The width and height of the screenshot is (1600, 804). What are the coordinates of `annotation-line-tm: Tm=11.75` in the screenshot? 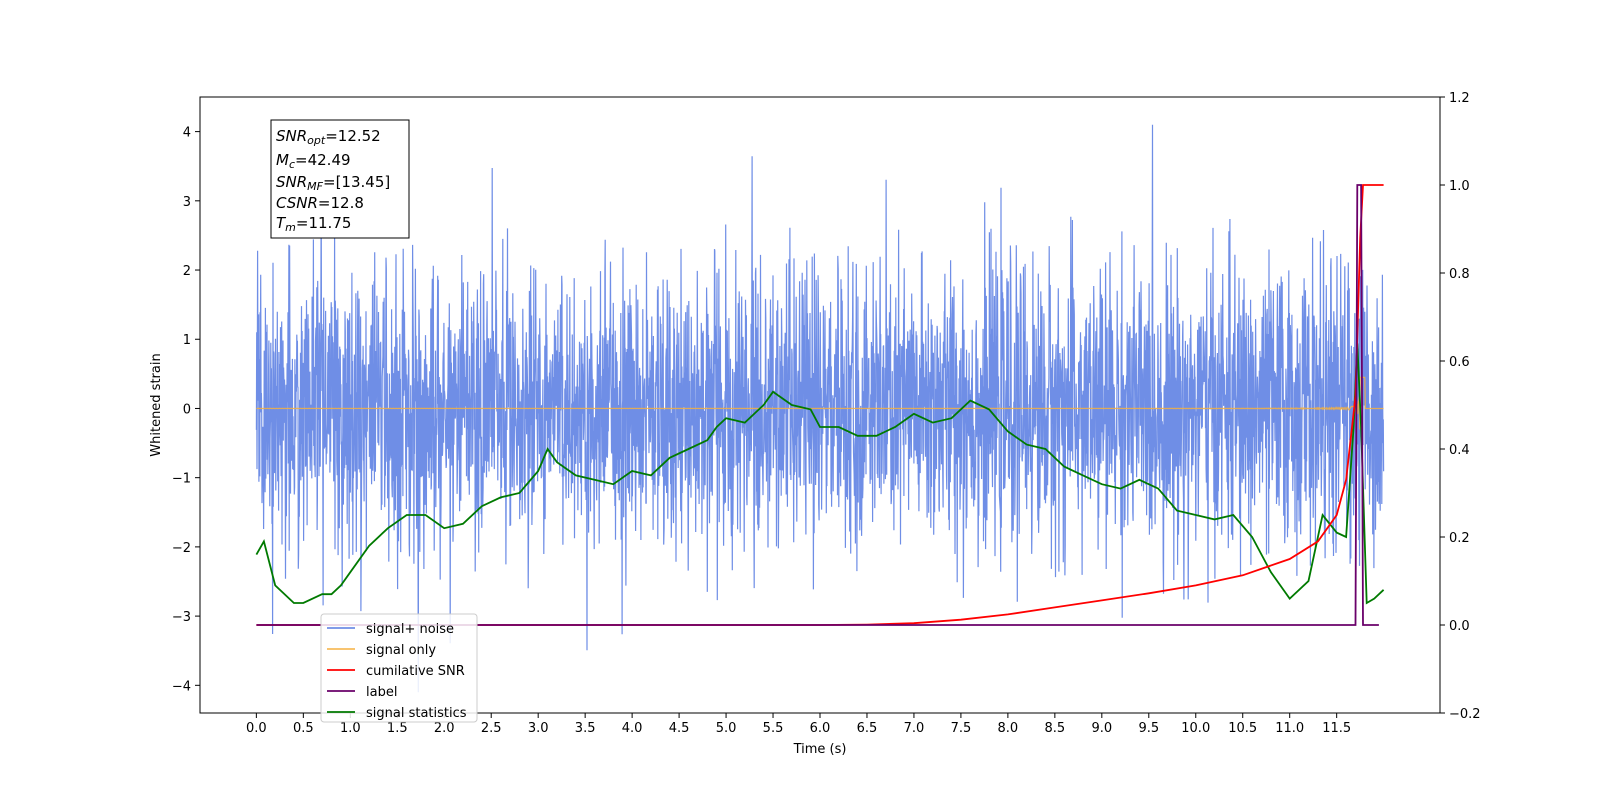 It's located at (313, 224).